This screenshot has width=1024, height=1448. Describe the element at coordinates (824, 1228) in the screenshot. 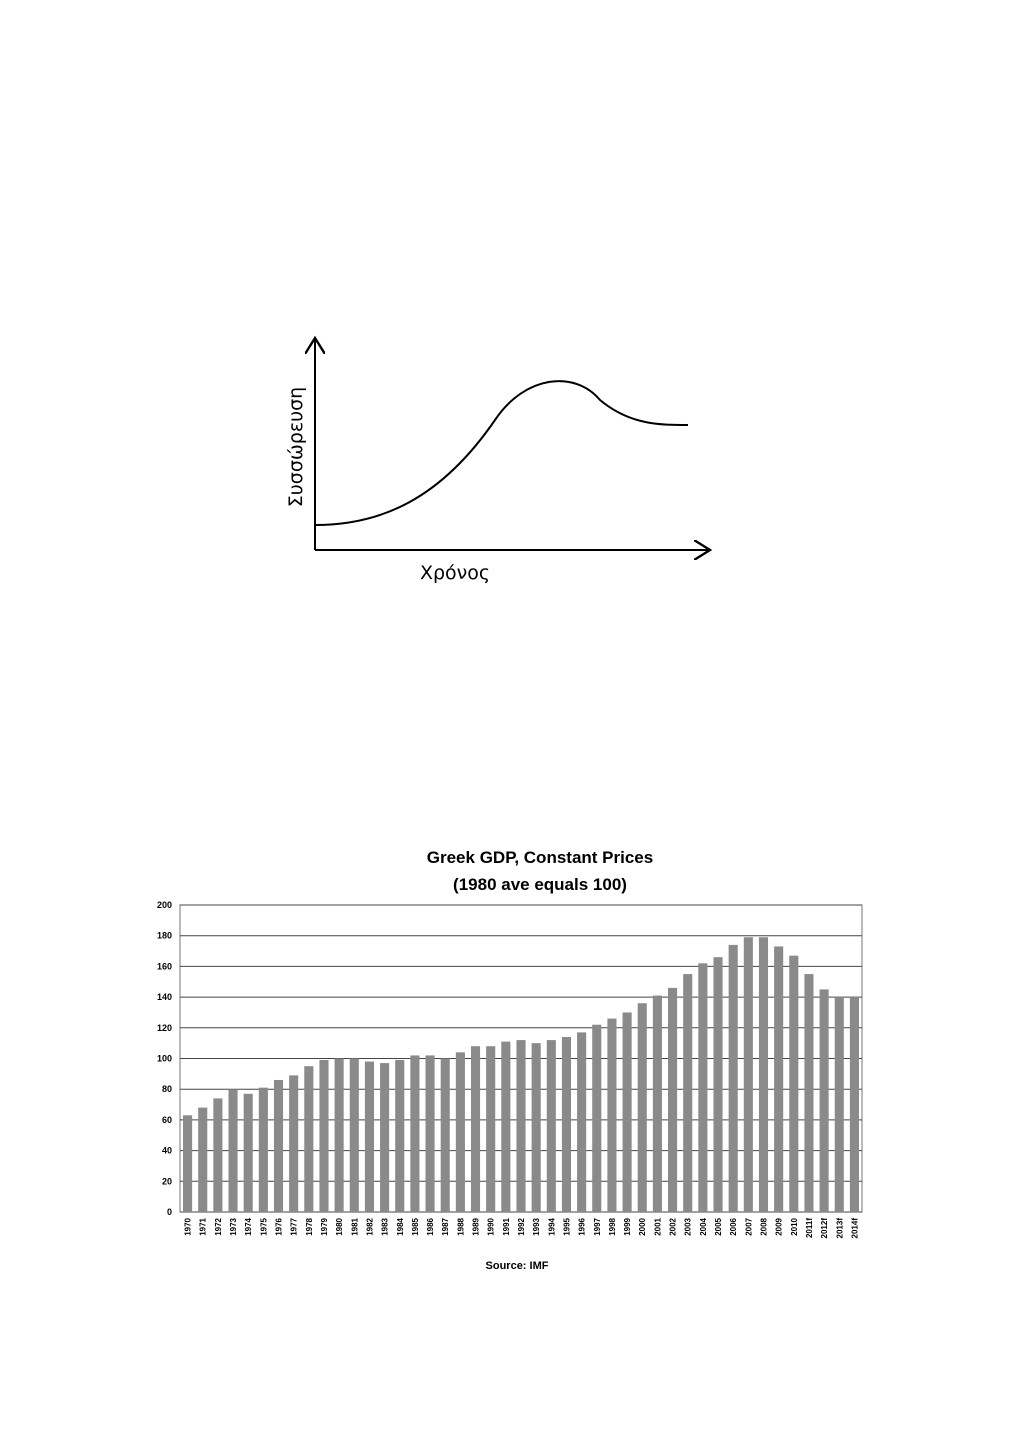

I see `x-tick-label: 2012f` at that location.